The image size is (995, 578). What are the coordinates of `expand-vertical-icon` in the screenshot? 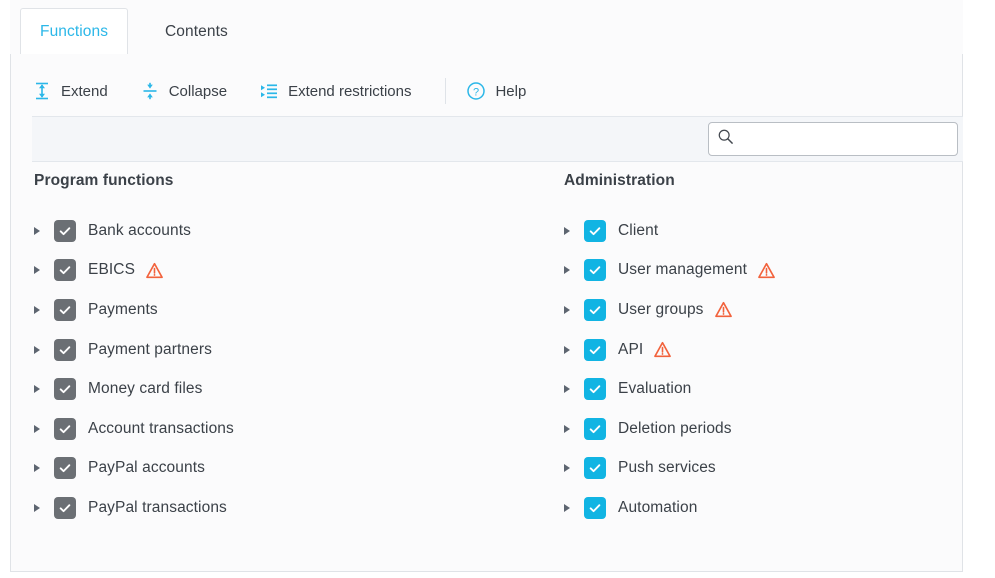 It's located at (42, 91).